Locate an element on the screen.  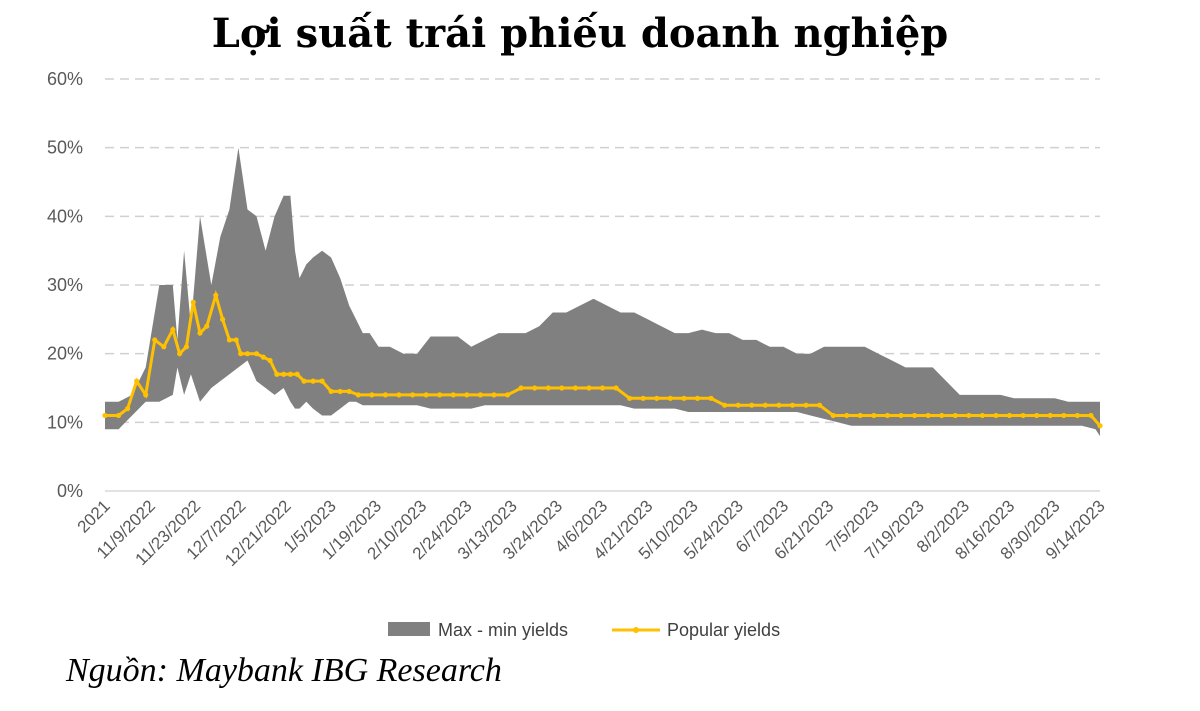
chart-title: Lợi suất trái phiếu doanh nghiệp is located at coordinates (580, 33).